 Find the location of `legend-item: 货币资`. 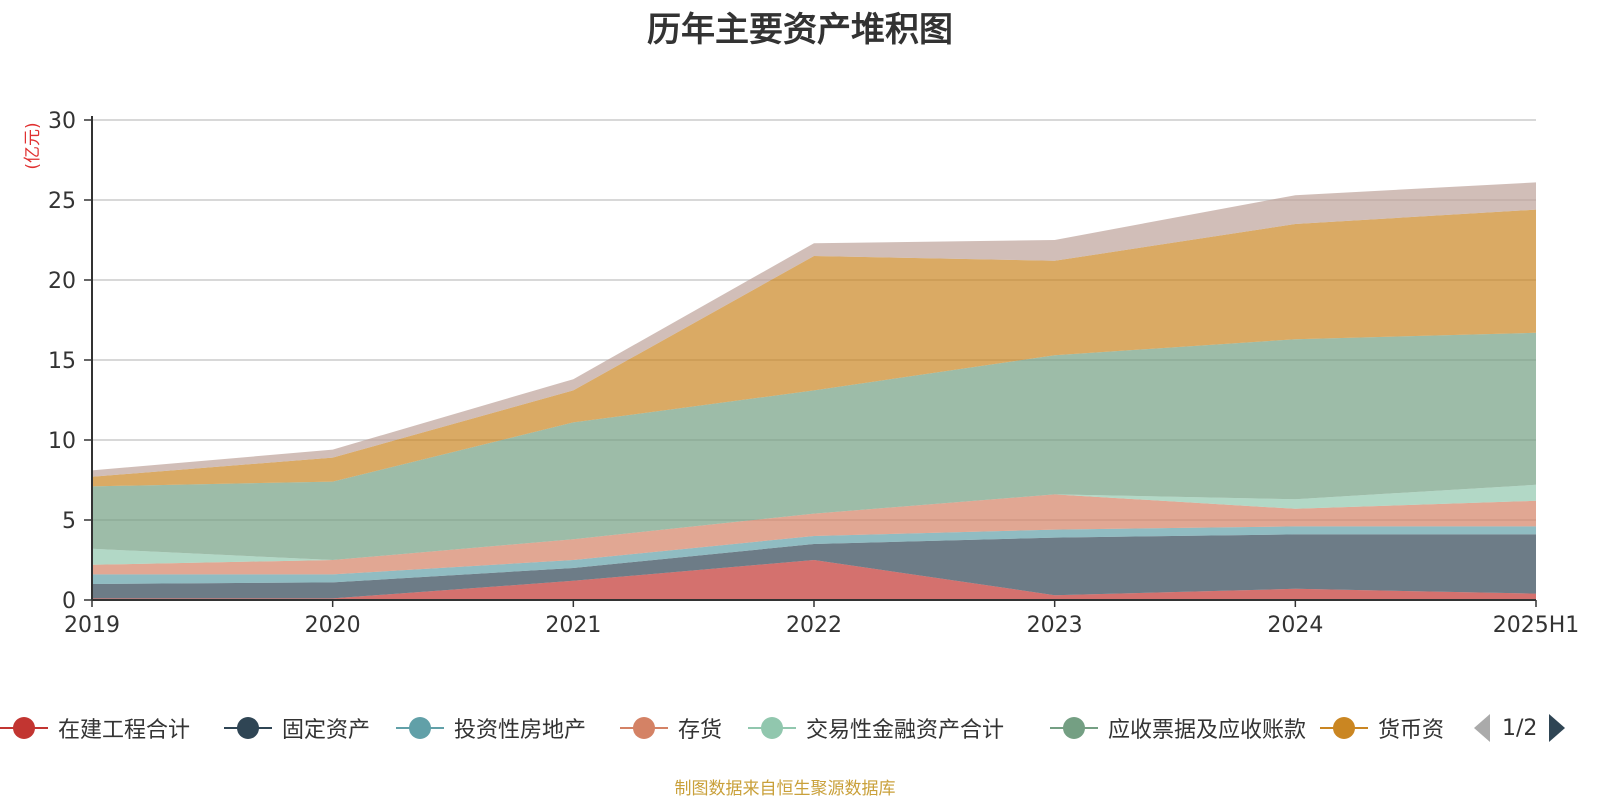

legend-item: 货币资 is located at coordinates (1382, 728).